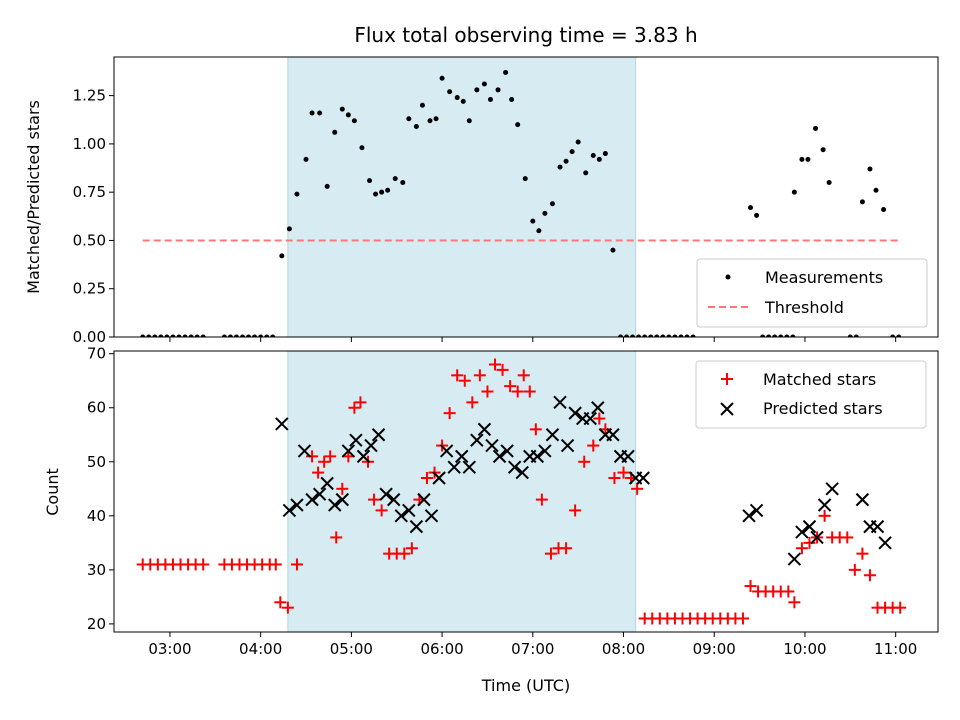  What do you see at coordinates (89, 192) in the screenshot?
I see `top-y-tick-label: 0.75` at bounding box center [89, 192].